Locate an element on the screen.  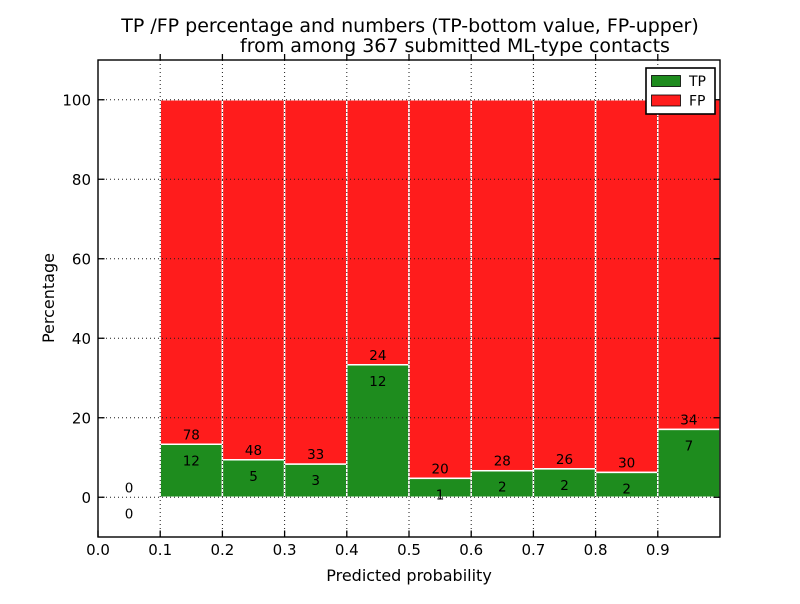
fp-count-label: 30 is located at coordinates (626, 463).